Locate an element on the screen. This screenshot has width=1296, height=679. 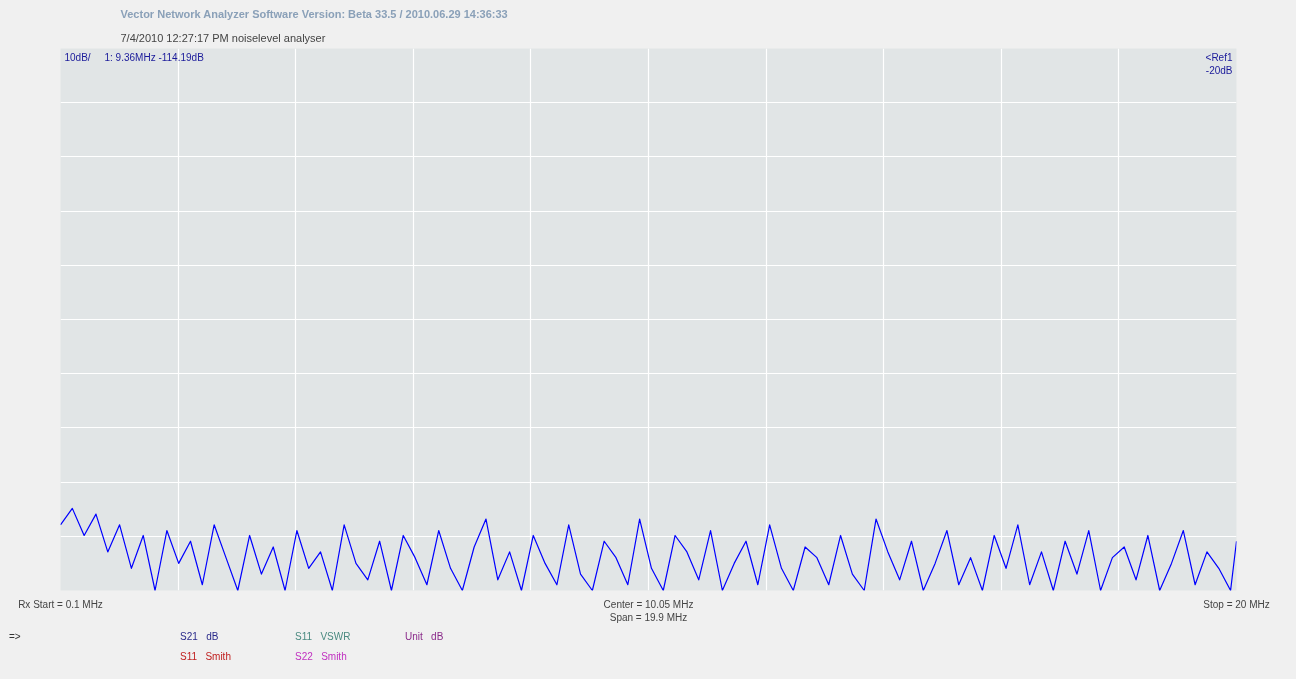
text: 10dB/ is located at coordinates (77, 57).